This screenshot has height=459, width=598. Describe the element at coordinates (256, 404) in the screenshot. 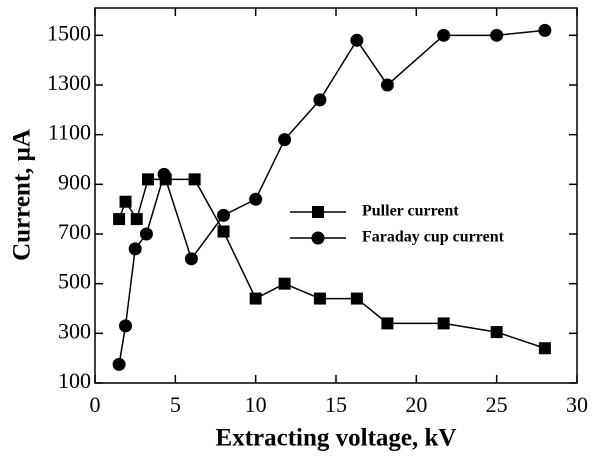

I see `x-tick-label: 10` at that location.